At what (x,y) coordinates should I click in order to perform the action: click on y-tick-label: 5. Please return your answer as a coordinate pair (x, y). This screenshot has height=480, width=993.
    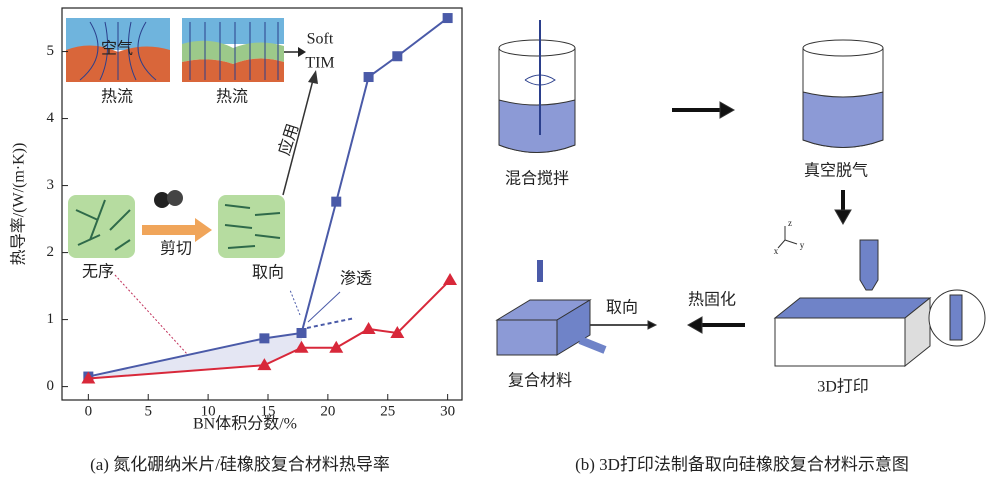
    Looking at the image, I should click on (51, 51).